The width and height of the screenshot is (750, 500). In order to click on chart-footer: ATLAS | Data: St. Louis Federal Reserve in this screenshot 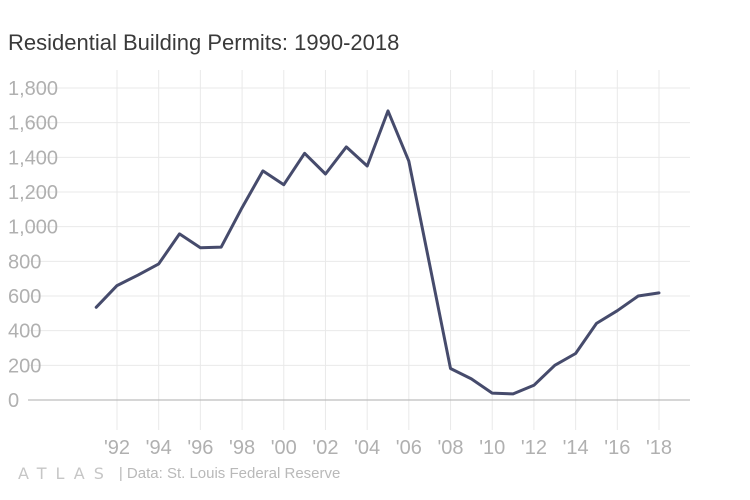, I will do `click(179, 473)`.